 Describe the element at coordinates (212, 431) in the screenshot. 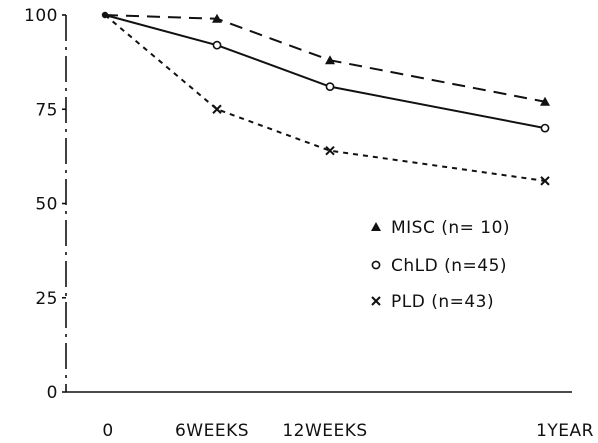

I see `x-tick-label: 6WEEKS` at that location.